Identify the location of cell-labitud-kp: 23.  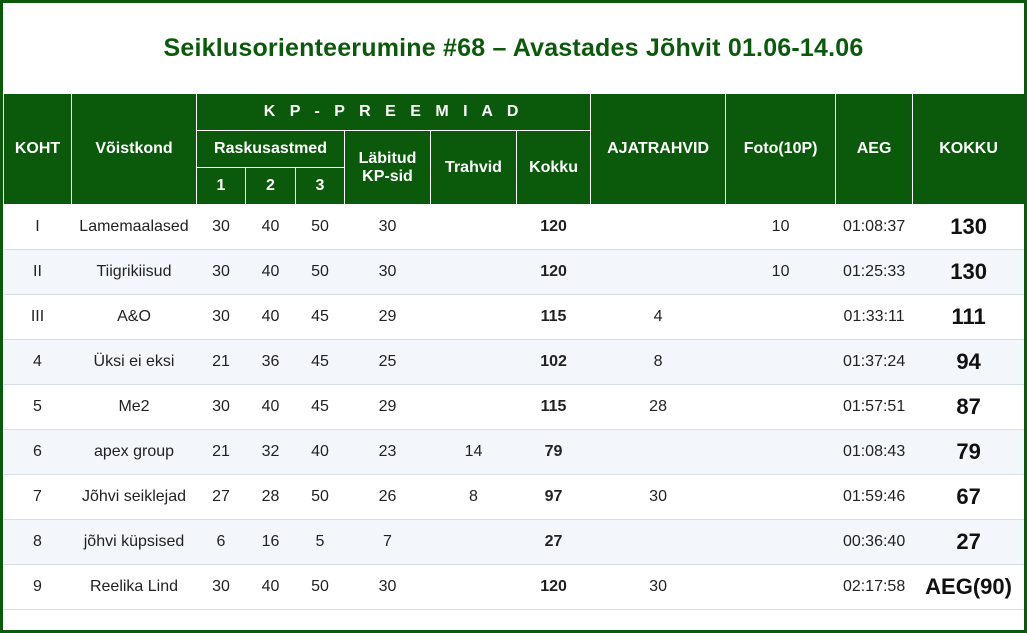
(387, 452).